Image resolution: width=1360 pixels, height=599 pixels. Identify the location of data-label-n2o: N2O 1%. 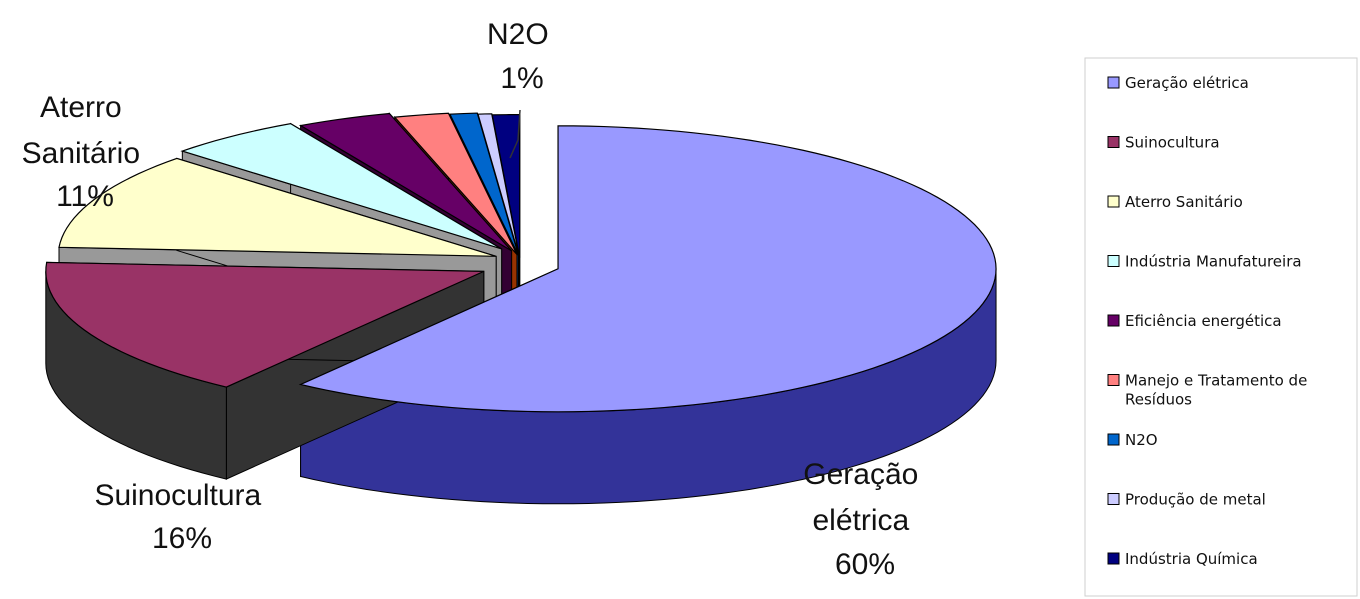
(522, 56).